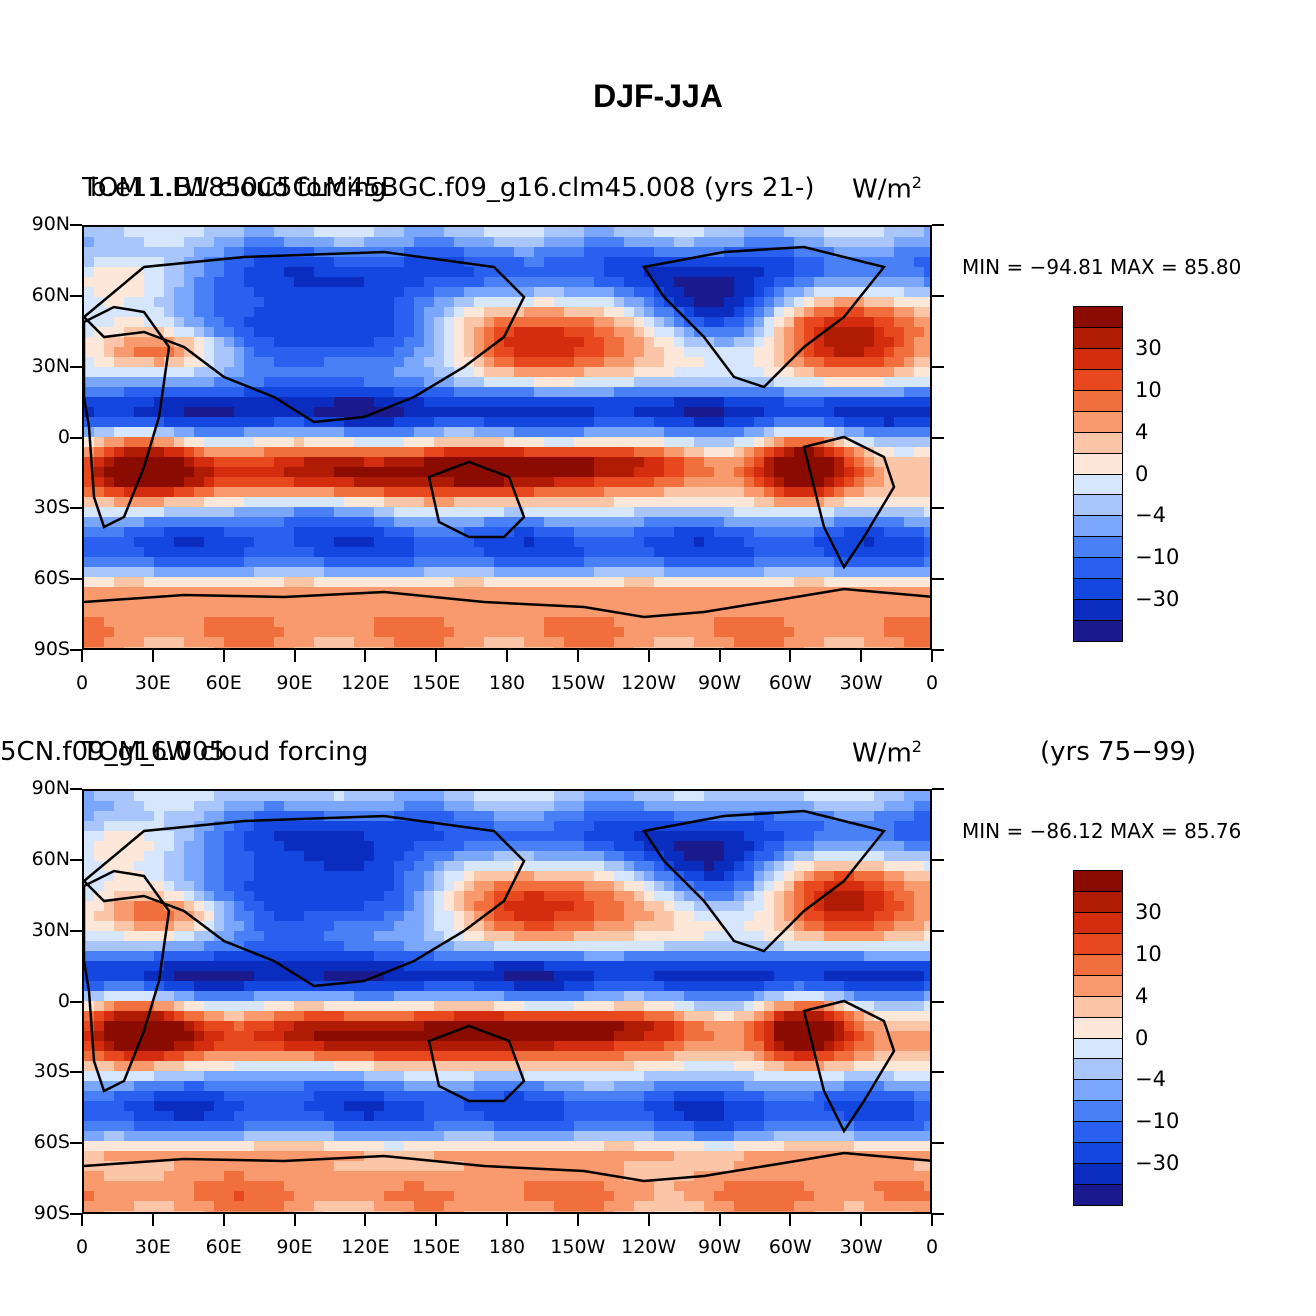  I want to click on x-tick-mark, so click(82, 656).